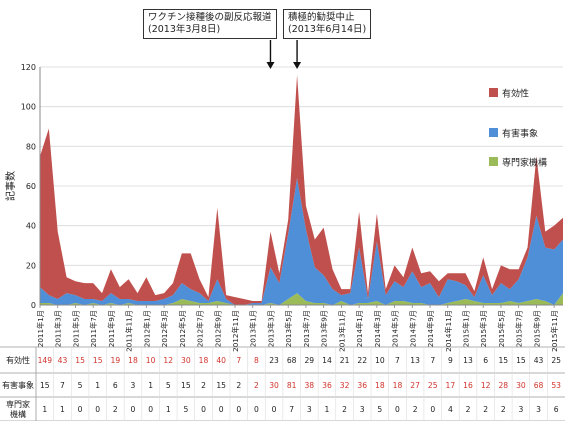 The image size is (565, 421). Describe the element at coordinates (45, 360) in the screenshot. I see `table-cell: 149` at that location.